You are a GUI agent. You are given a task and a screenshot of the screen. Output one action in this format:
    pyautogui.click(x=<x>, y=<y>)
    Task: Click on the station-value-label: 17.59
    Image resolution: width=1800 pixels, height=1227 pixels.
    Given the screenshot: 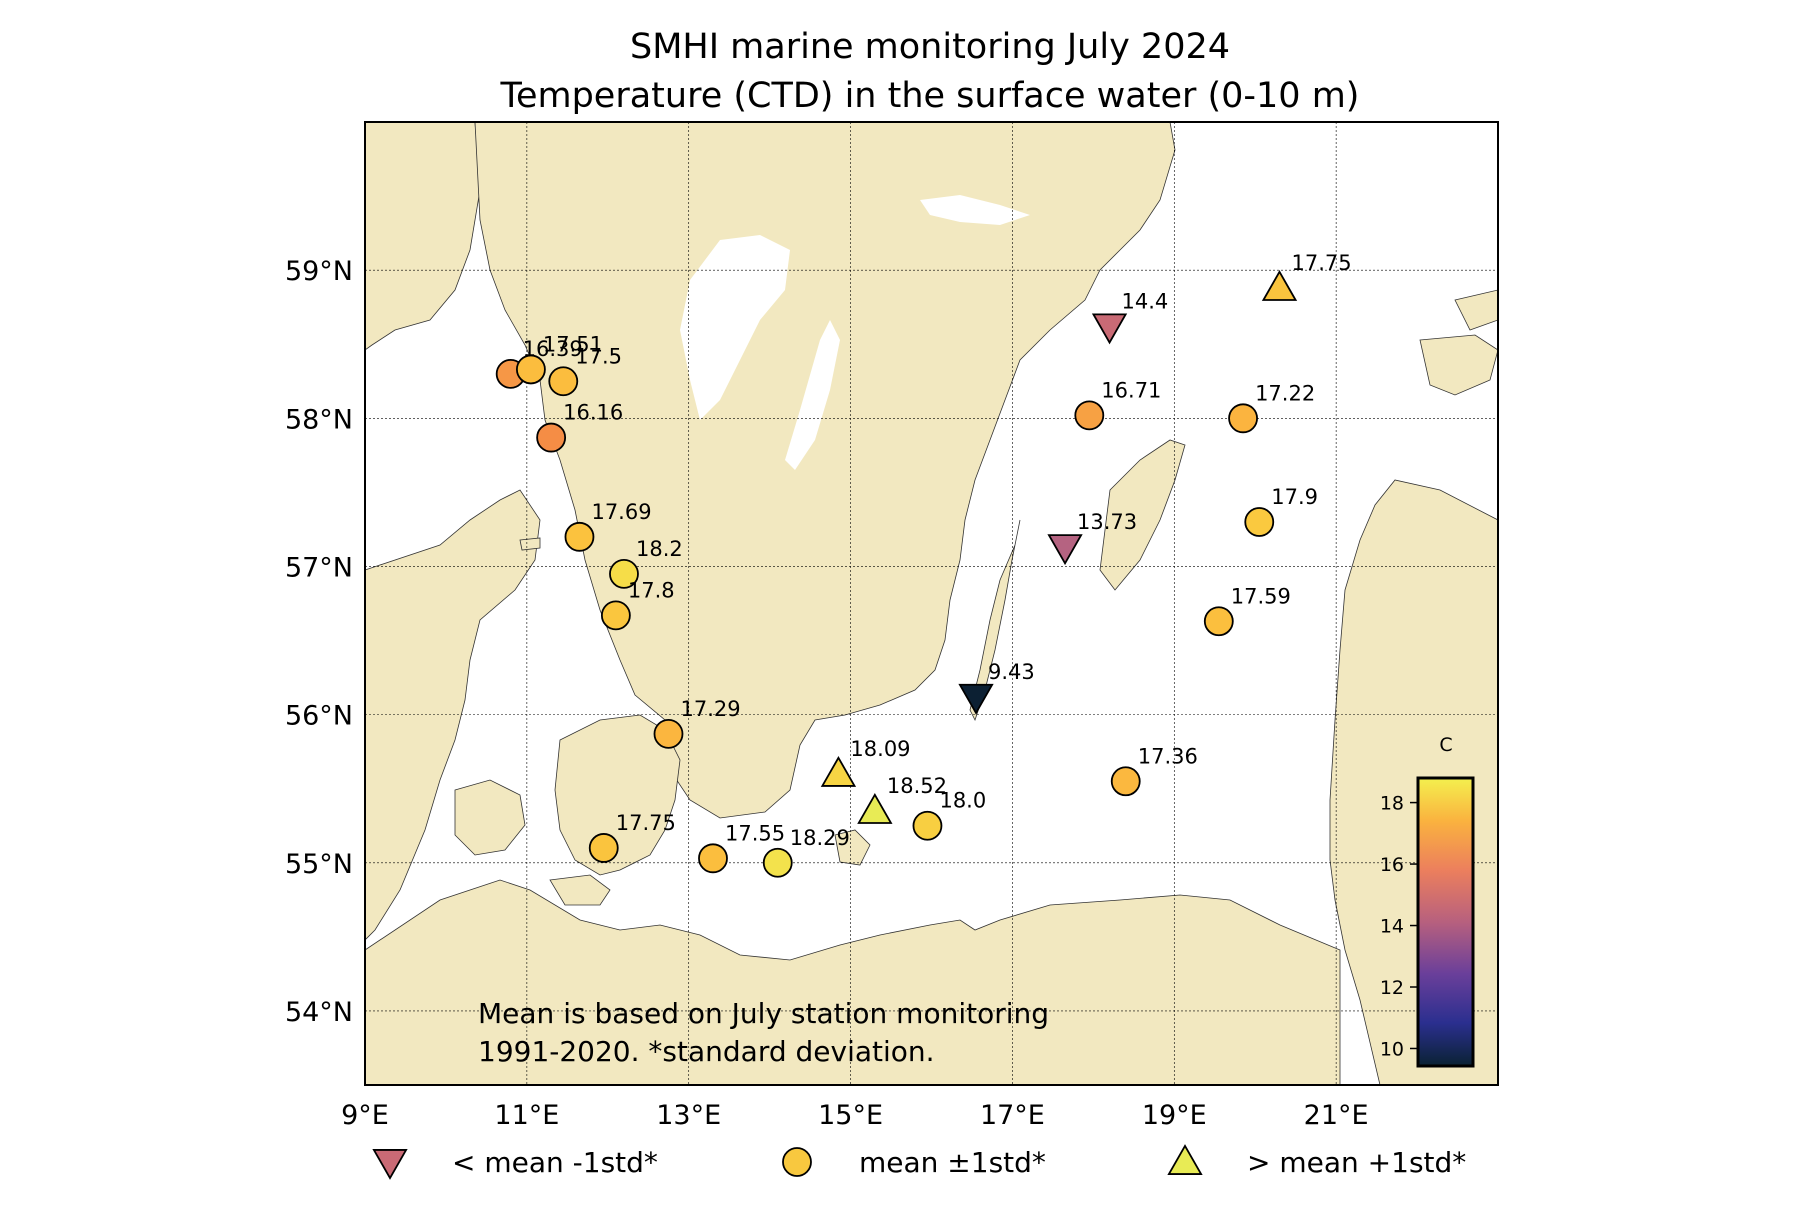 What is the action you would take?
    pyautogui.click(x=1261, y=596)
    